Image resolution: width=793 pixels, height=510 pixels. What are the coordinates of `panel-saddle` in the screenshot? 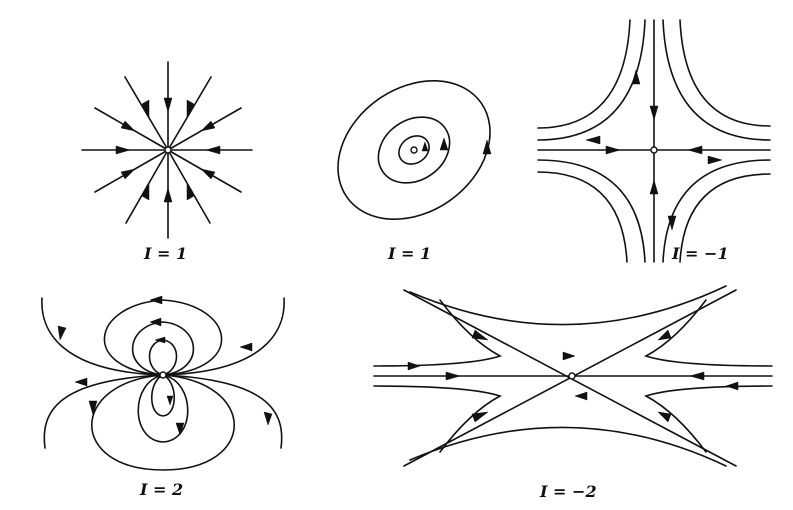 It's located at (654, 141).